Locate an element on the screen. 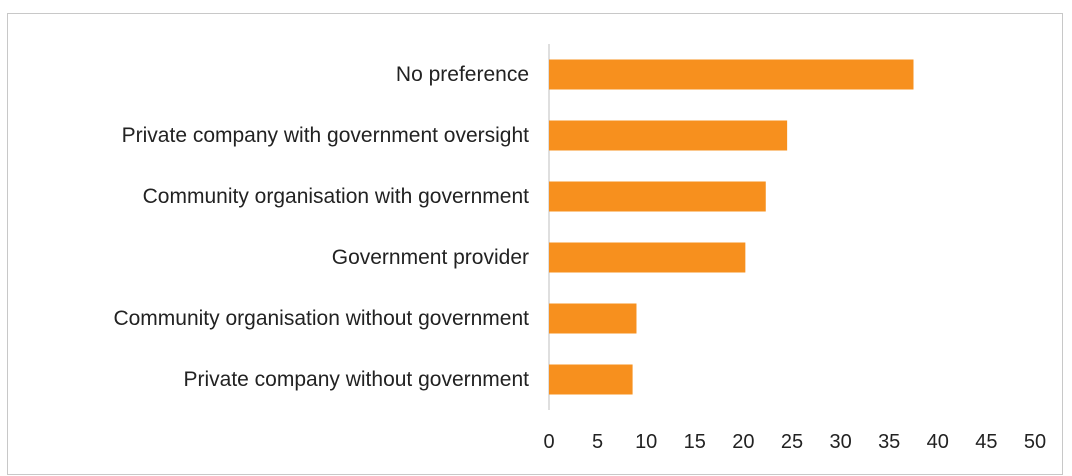  category-label: No preference is located at coordinates (462, 74).